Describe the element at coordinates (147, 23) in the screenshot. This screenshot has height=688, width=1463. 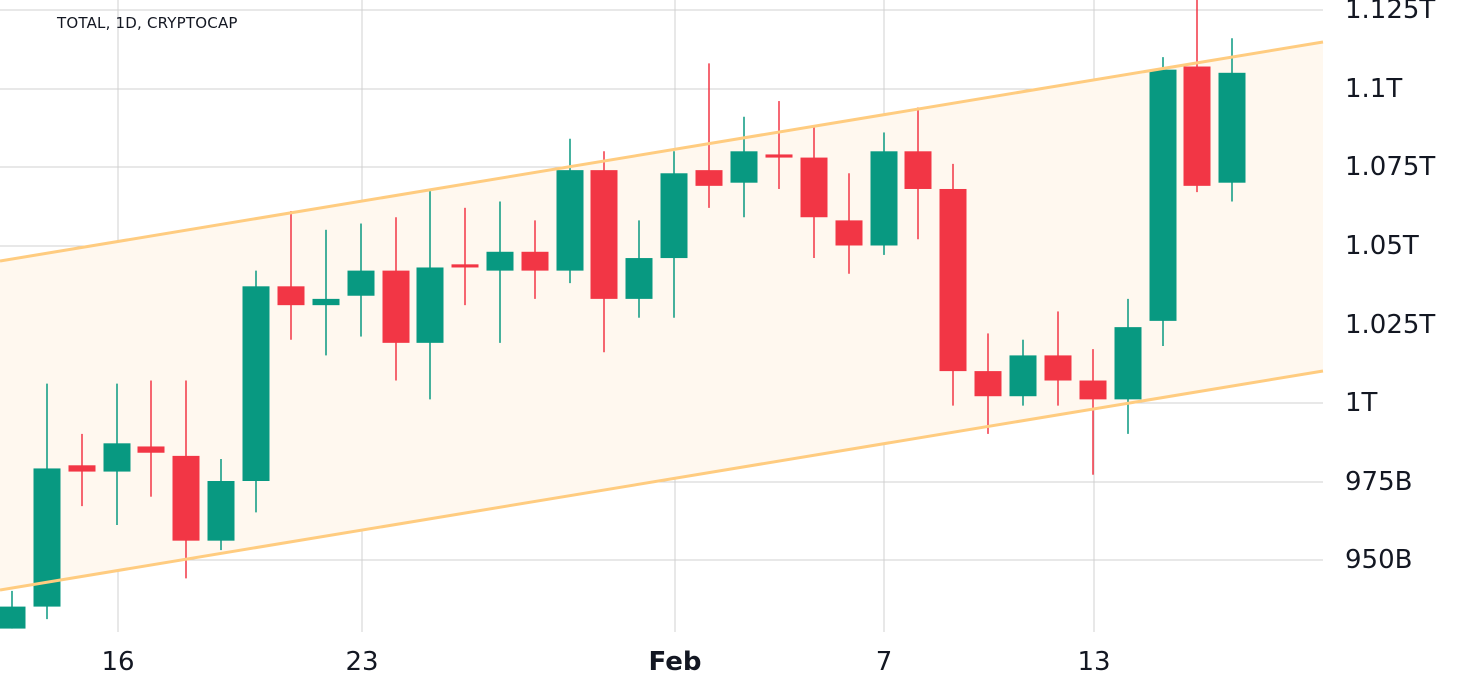
I see `symbol-title: TOTAL, 1D, CRYPTOCAP` at that location.